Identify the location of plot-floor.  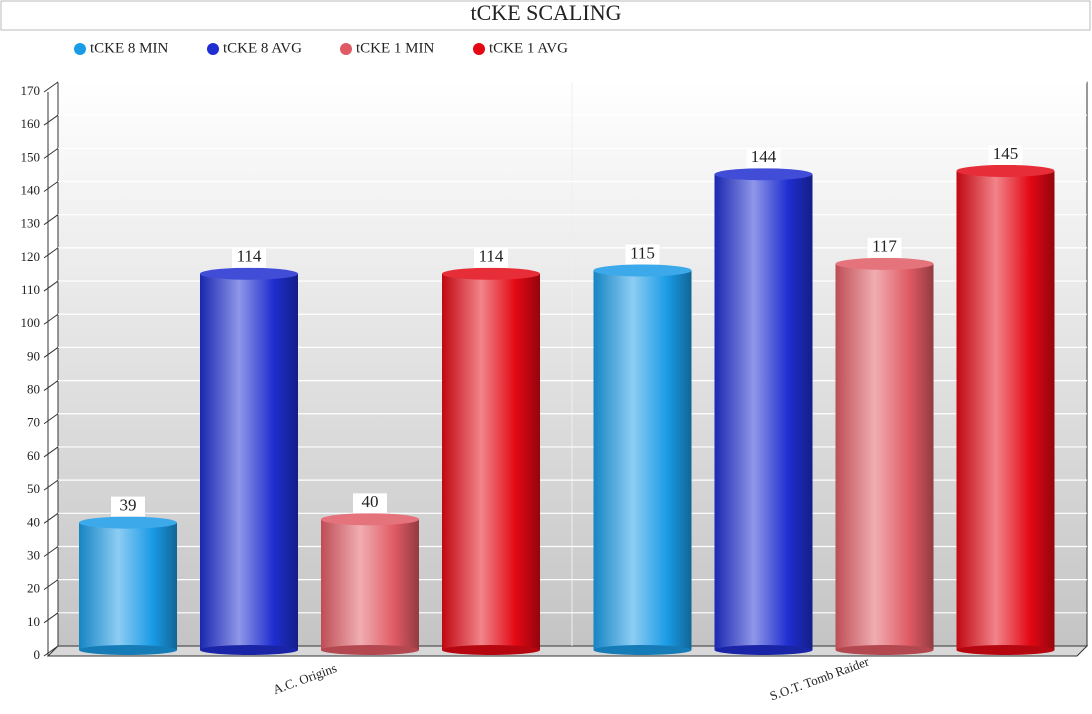
(567, 651).